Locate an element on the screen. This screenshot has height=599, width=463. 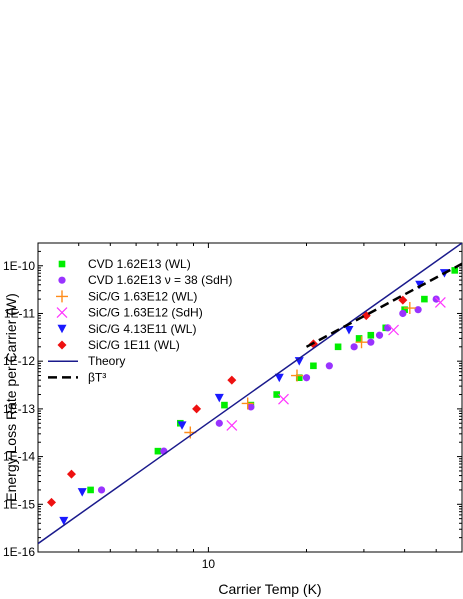
legend-label: βT³ is located at coordinates (97, 377).